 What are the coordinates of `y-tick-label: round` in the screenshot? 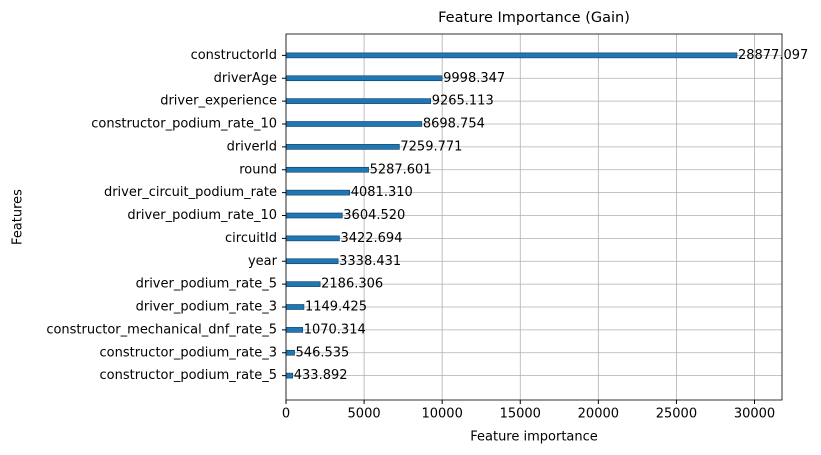 It's located at (258, 169).